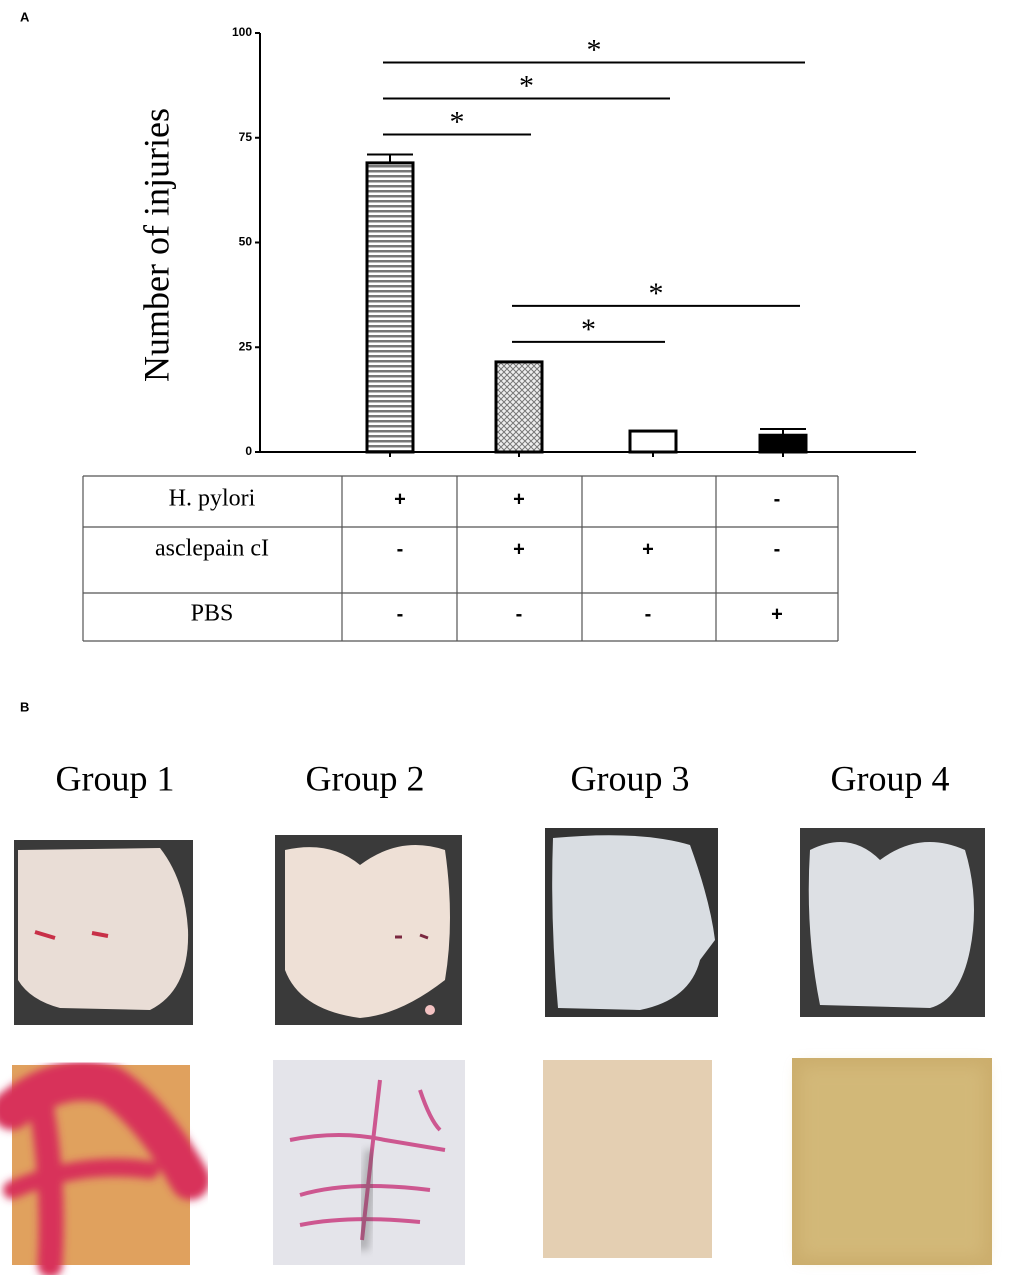 This screenshot has height=1275, width=1021. Describe the element at coordinates (156, 245) in the screenshot. I see `y-axis-label: Number of injuries` at that location.